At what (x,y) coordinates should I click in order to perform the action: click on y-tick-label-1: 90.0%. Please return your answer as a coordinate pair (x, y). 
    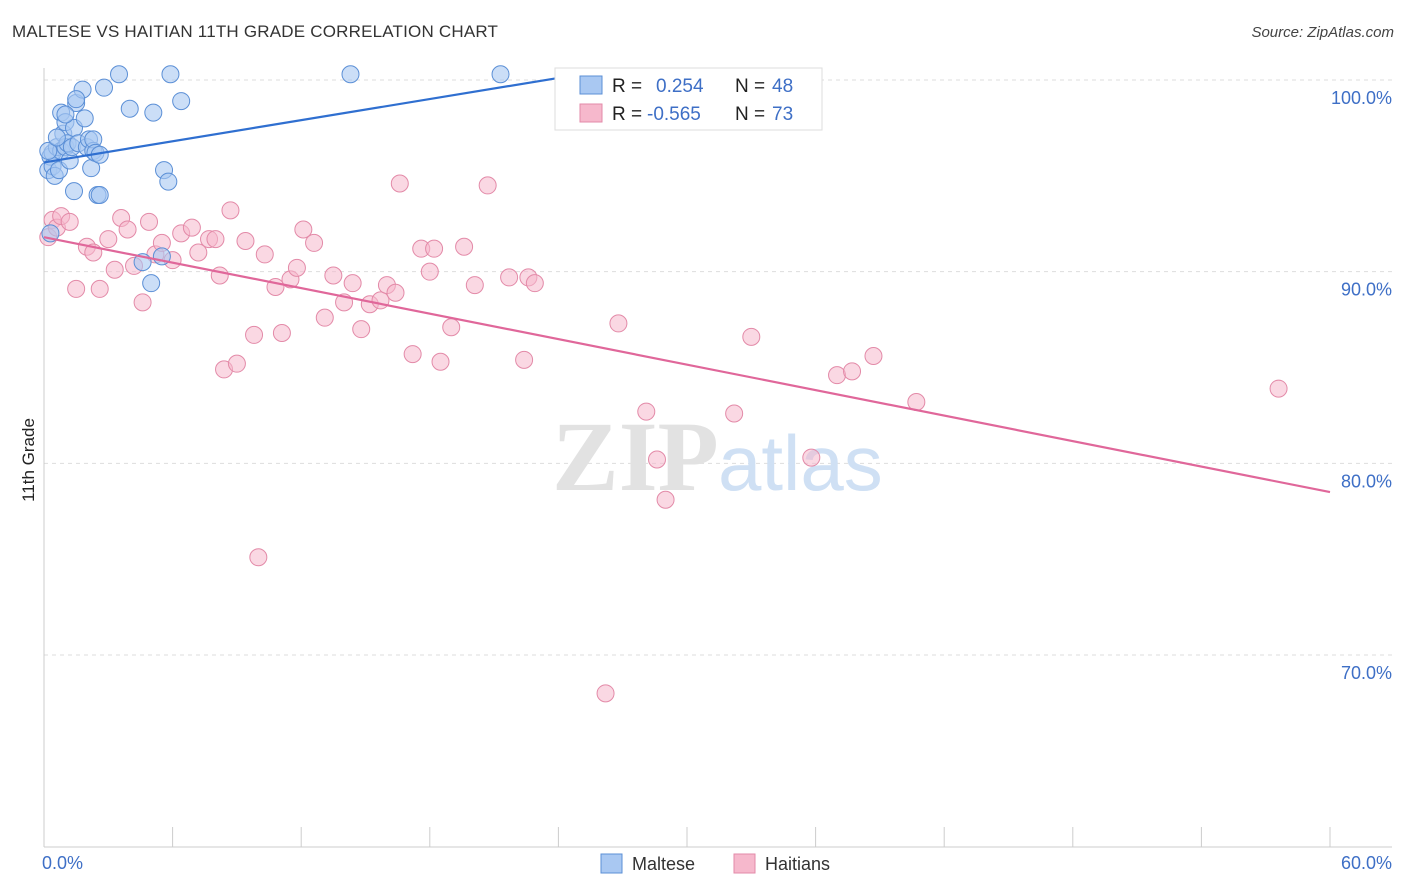
    Looking at the image, I should click on (1366, 290).